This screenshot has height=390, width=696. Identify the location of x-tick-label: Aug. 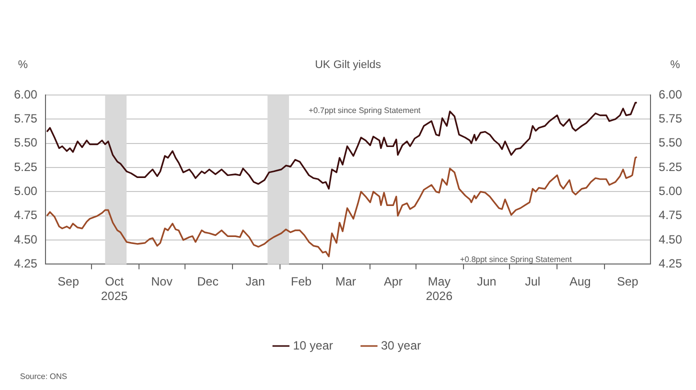
(580, 281).